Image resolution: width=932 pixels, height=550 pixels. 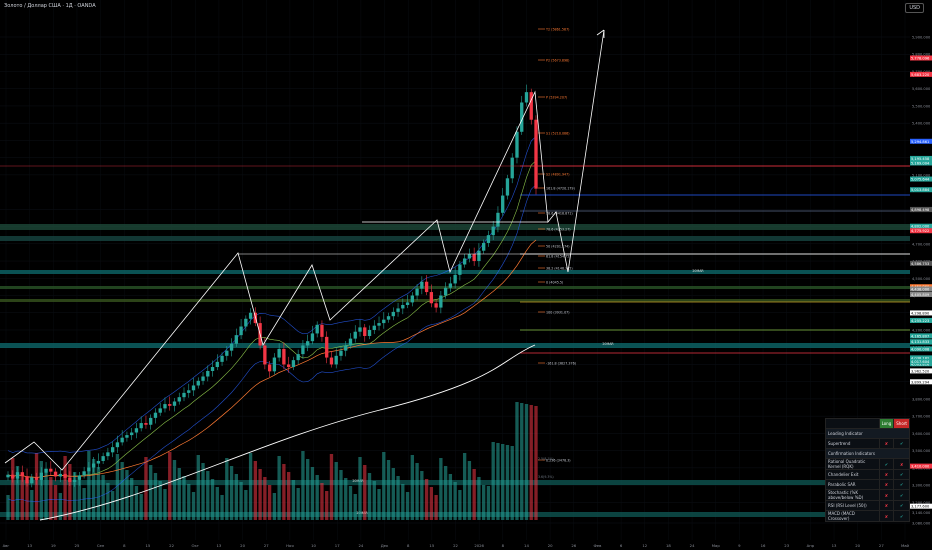 I want to click on x-tick-label: 22, so click(x=455, y=545).